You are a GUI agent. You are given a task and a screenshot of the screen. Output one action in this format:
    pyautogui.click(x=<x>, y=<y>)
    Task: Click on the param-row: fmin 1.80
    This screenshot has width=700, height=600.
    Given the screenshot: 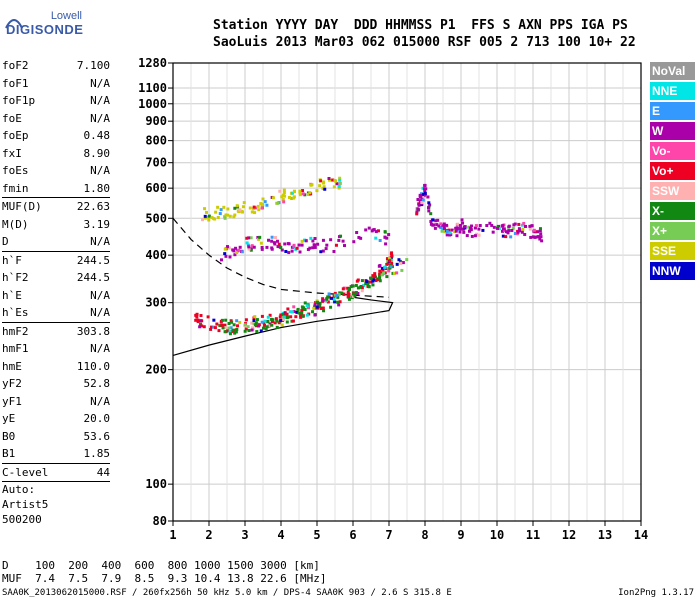 What is the action you would take?
    pyautogui.click(x=56, y=189)
    